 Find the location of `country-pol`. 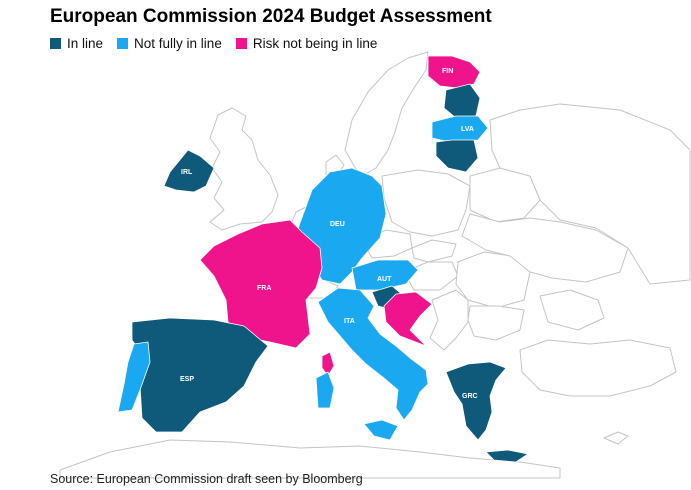

country-pol is located at coordinates (426, 203).